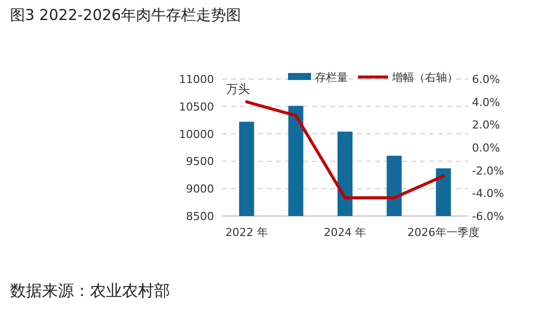 This screenshot has width=547, height=311. I want to click on y2-tick-label: 4.0%, so click(486, 102).